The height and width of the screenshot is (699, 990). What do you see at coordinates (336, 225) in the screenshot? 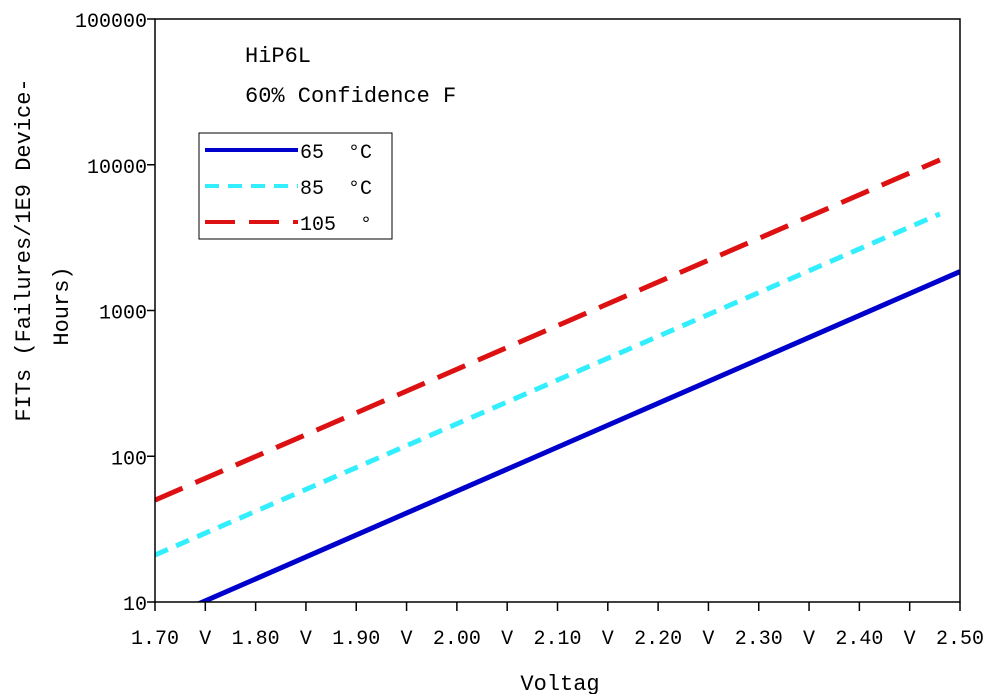
I see `legend-label-105c: 105 °` at bounding box center [336, 225].